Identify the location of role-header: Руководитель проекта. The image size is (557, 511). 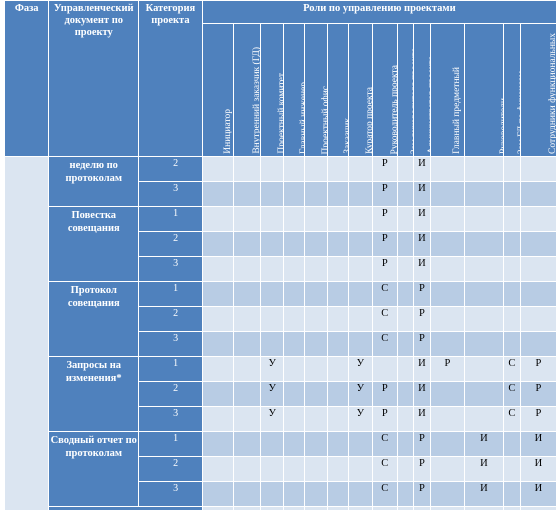
(385, 90).